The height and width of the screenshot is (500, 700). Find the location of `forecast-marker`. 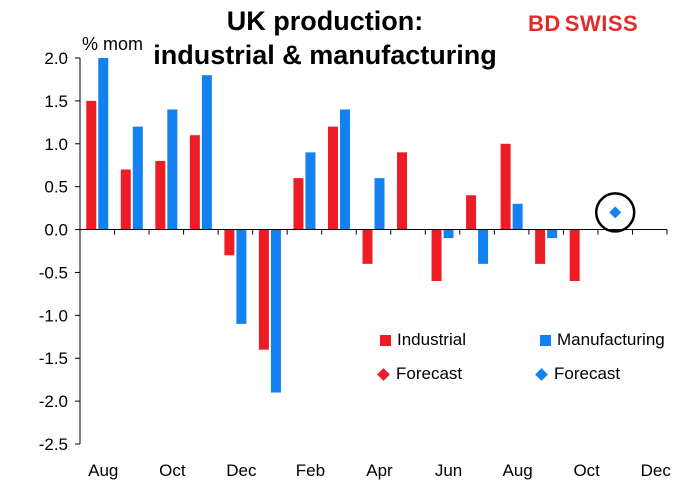

forecast-marker is located at coordinates (615, 212).